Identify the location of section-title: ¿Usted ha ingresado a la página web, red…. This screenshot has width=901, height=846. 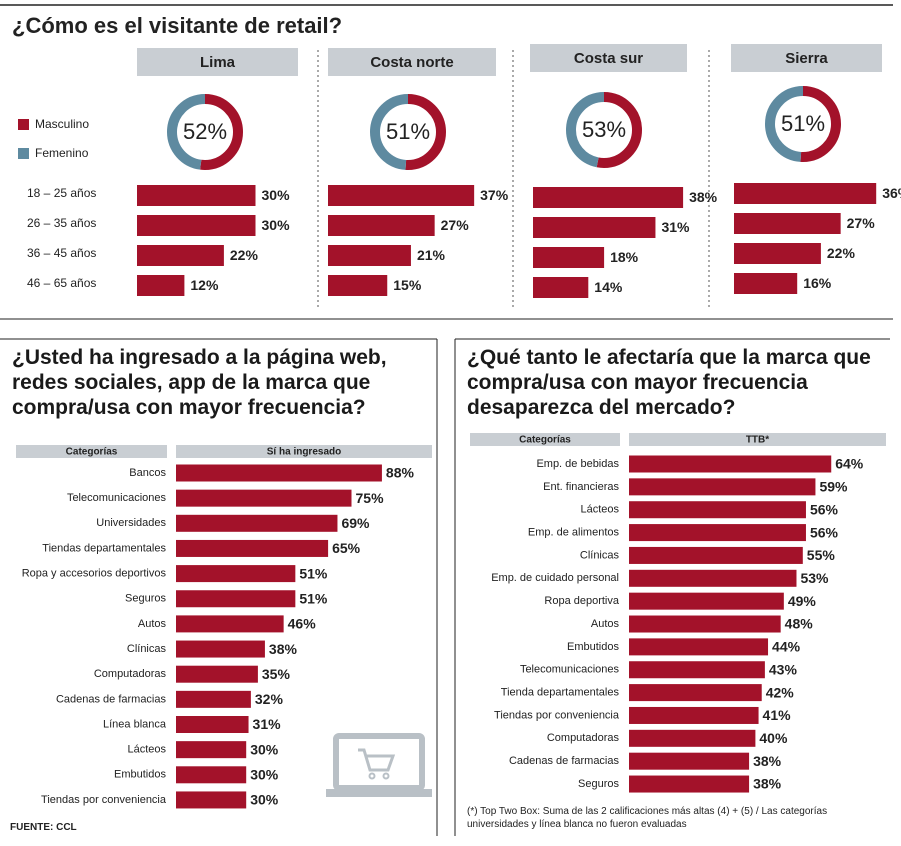
(199, 382).